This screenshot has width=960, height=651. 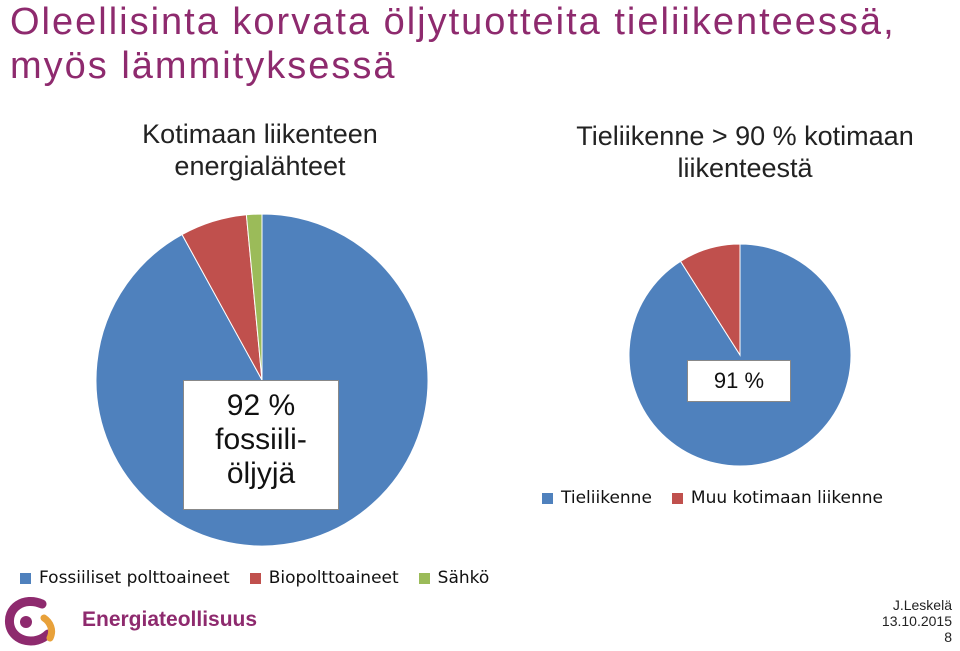 I want to click on energiateollisuus-logo-icon, so click(x=30, y=621).